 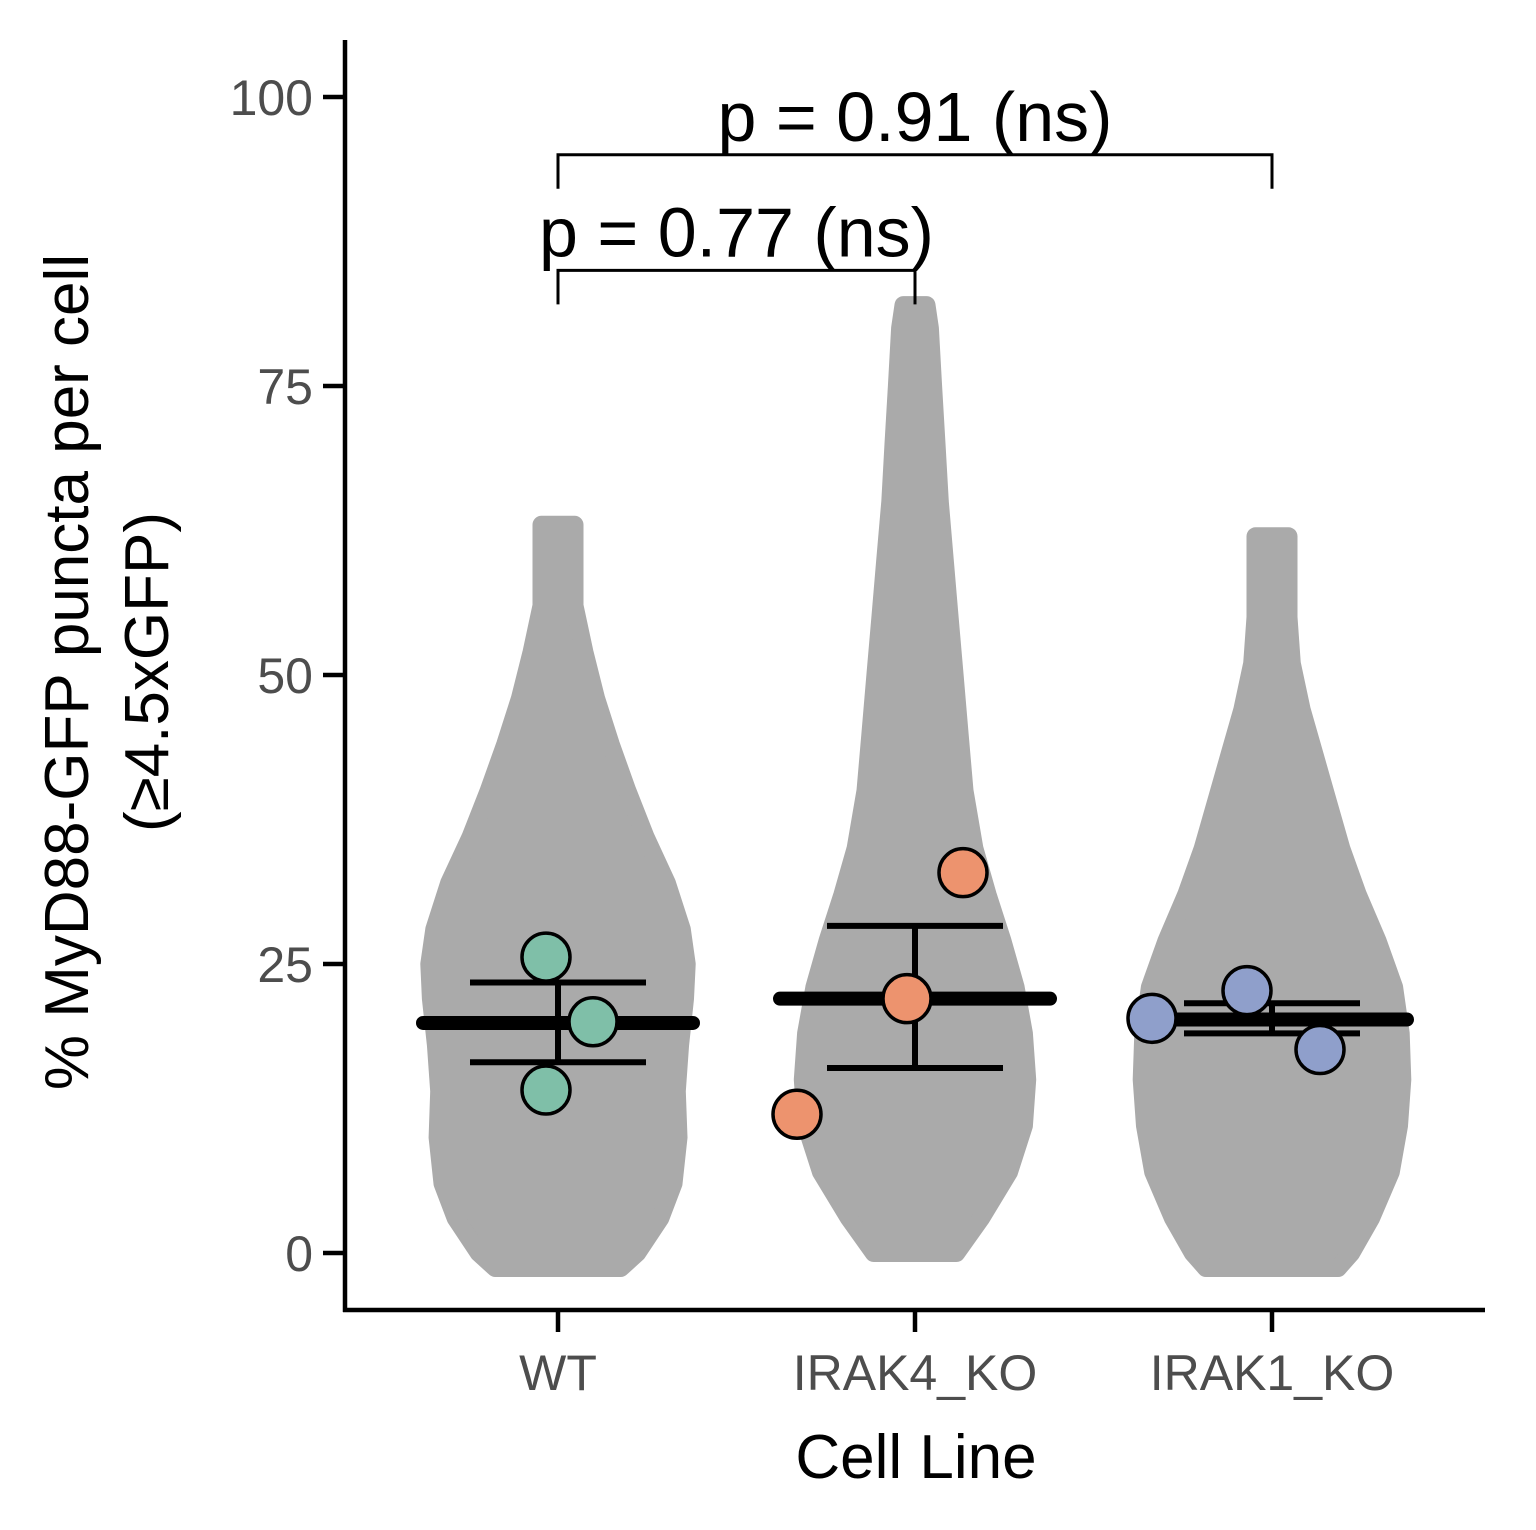 What do you see at coordinates (558, 1373) in the screenshot?
I see `x-tick-label-WT: WT` at bounding box center [558, 1373].